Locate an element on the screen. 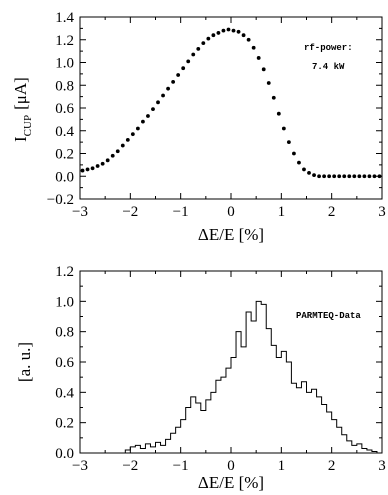  bottom-x-tick-label: 2 is located at coordinates (332, 466).